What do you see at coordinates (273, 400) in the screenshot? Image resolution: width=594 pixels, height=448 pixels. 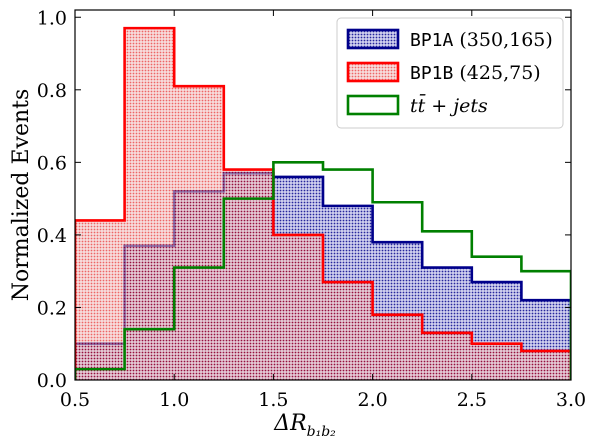 I see `x-tick-label: 1.5` at bounding box center [273, 400].